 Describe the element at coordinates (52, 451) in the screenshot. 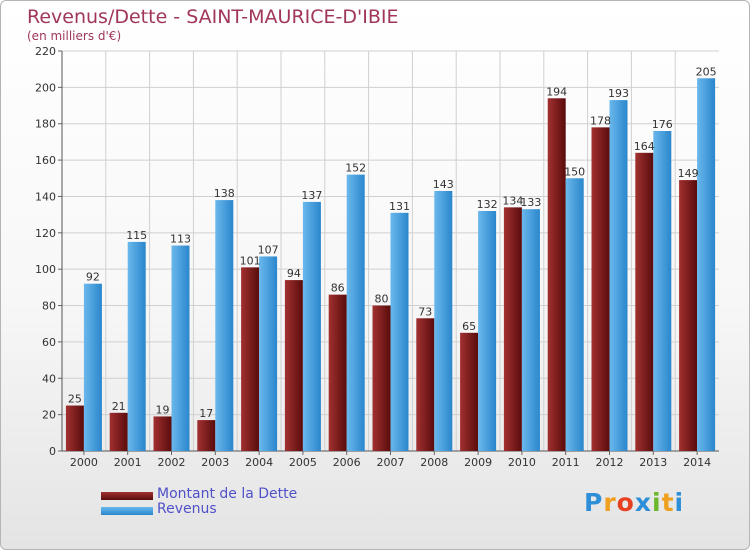

I see `y-tick-label: 0` at that location.